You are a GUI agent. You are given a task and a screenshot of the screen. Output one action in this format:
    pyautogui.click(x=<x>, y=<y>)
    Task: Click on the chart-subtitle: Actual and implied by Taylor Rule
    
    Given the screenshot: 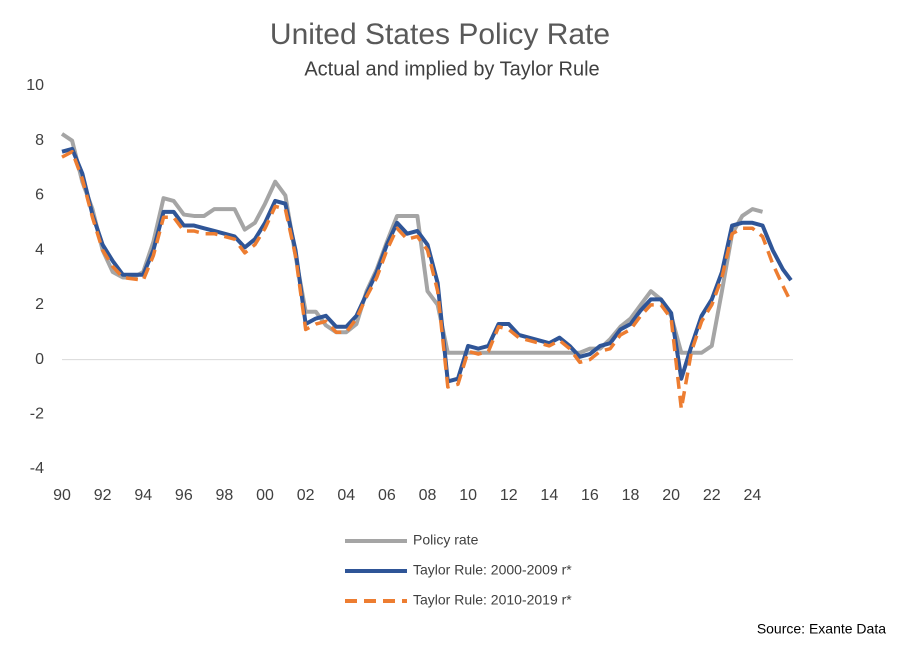 What is the action you would take?
    pyautogui.click(x=451, y=69)
    